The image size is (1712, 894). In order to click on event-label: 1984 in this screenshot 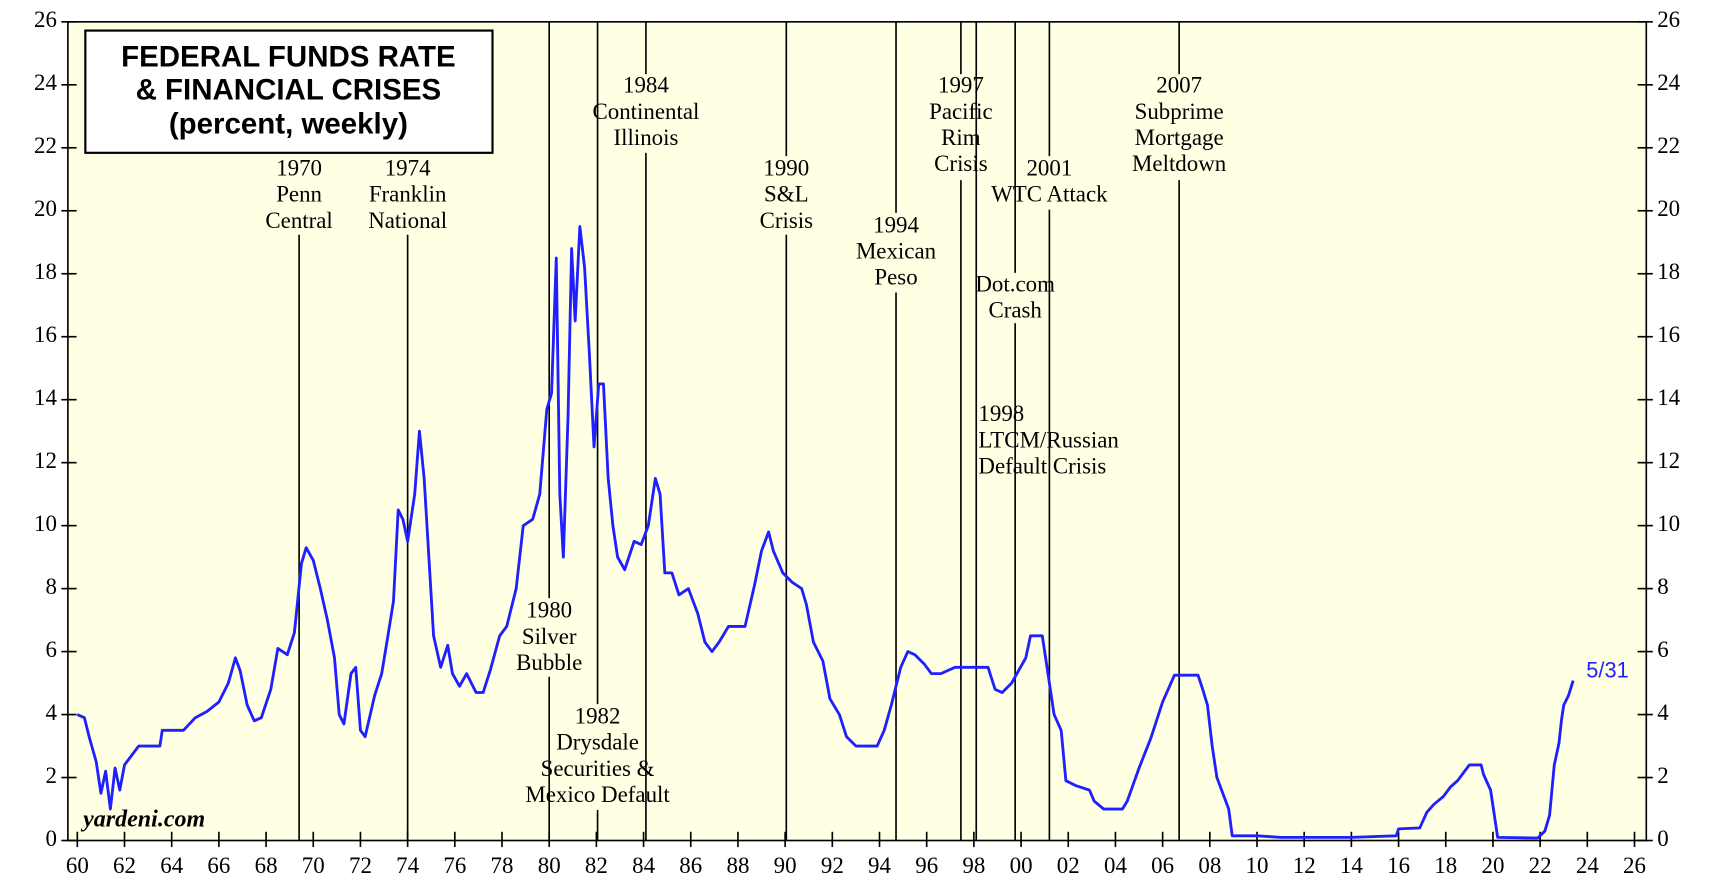, I will do `click(646, 85)`.